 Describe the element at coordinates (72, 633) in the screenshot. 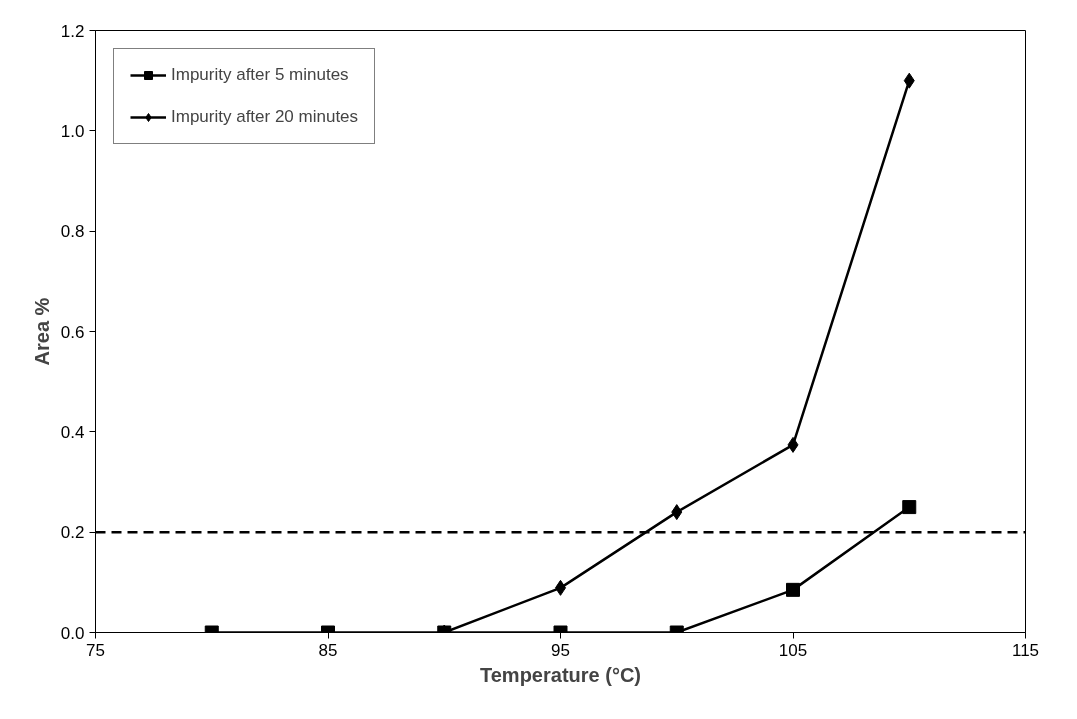

I see `y-tick-label: 0.0` at that location.